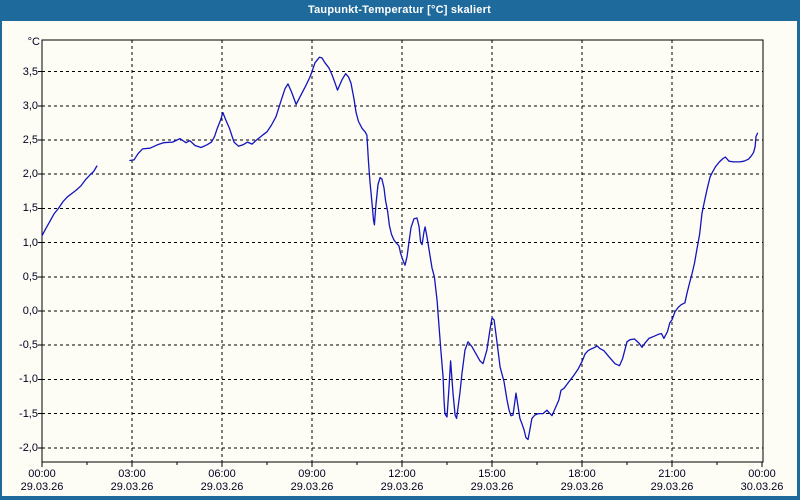 This screenshot has width=800, height=500. I want to click on x-tick-label: 06:00 29.03.26, so click(222, 481).